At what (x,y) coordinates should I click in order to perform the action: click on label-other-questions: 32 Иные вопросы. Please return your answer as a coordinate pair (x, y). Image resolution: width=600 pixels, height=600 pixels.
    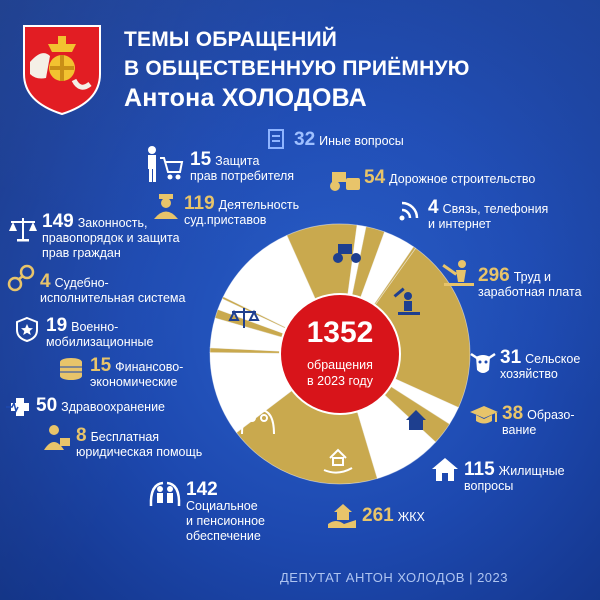
    Looking at the image, I should click on (349, 139).